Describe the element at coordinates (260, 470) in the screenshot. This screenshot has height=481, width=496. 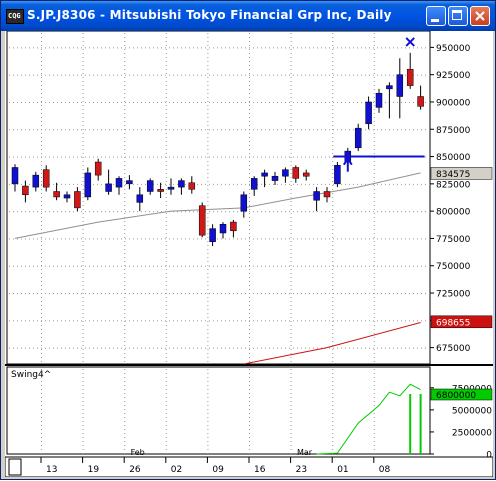
I see `time-axis-label: 16` at that location.